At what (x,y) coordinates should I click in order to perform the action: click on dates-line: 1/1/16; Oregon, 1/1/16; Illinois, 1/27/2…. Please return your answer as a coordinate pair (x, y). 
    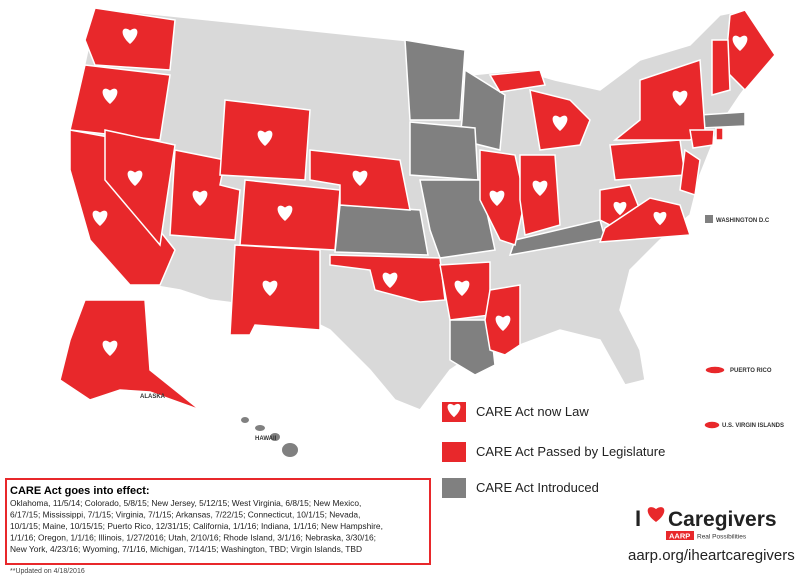
    Looking at the image, I should click on (193, 538).